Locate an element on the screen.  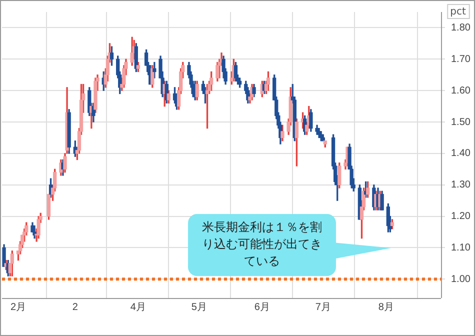
y-tick-label: 1.70 is located at coordinates (461, 59).